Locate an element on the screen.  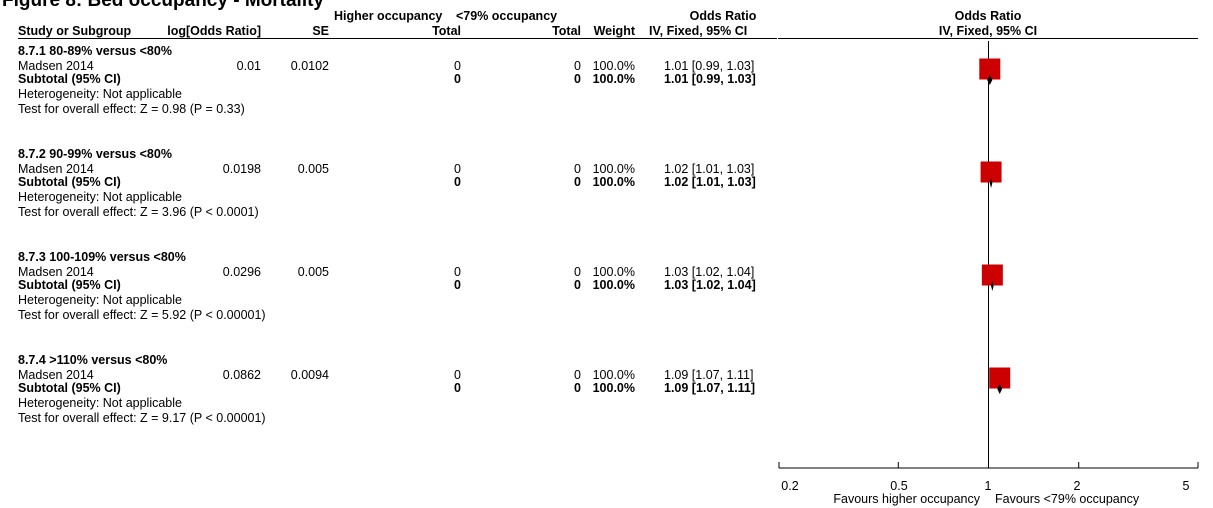
study-logor: 0.0198 is located at coordinates (241, 169).